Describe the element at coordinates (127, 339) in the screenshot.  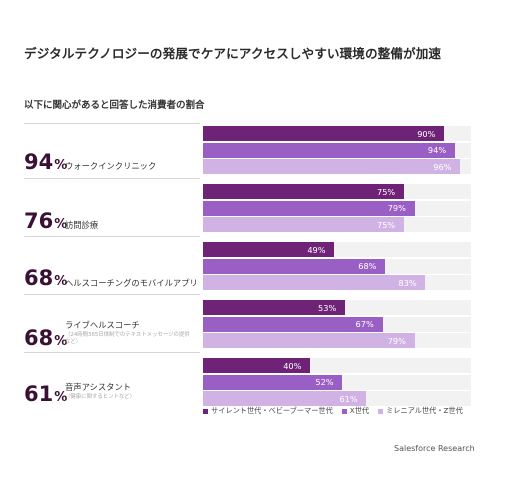
I see `category-sublabel: （24時間365日体制でのテキストメッセージの提供など）` at that location.